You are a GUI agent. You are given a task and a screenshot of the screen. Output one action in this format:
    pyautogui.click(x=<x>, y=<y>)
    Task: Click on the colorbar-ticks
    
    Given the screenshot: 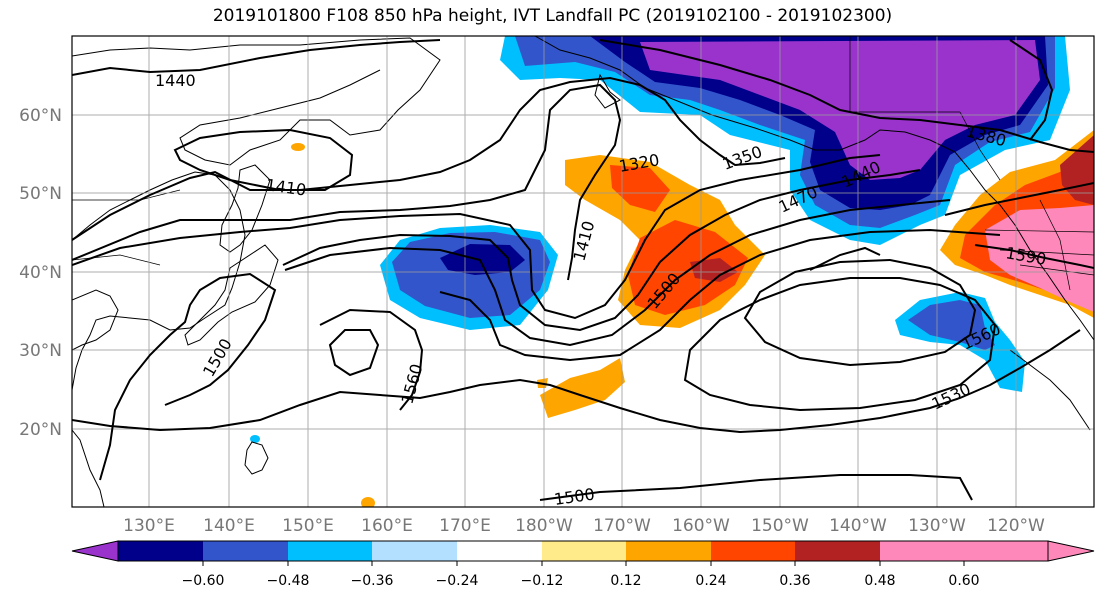 What is the action you would take?
    pyautogui.click(x=583, y=563)
    